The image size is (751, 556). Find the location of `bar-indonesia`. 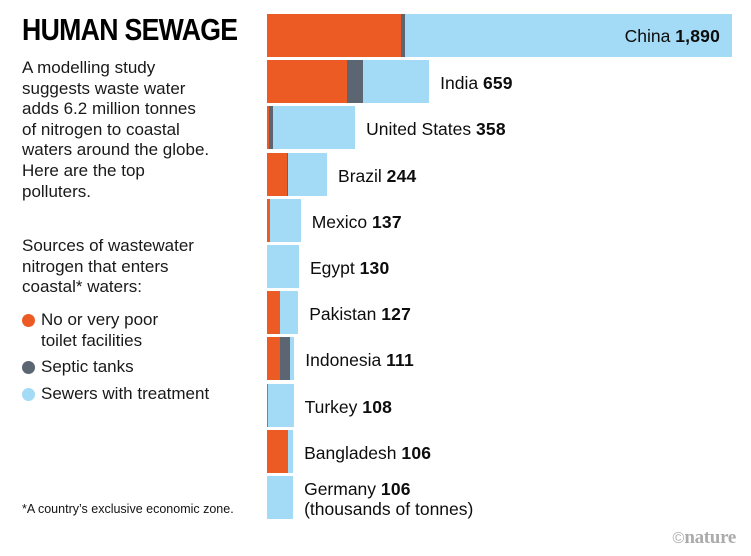

bar-indonesia is located at coordinates (281, 359).